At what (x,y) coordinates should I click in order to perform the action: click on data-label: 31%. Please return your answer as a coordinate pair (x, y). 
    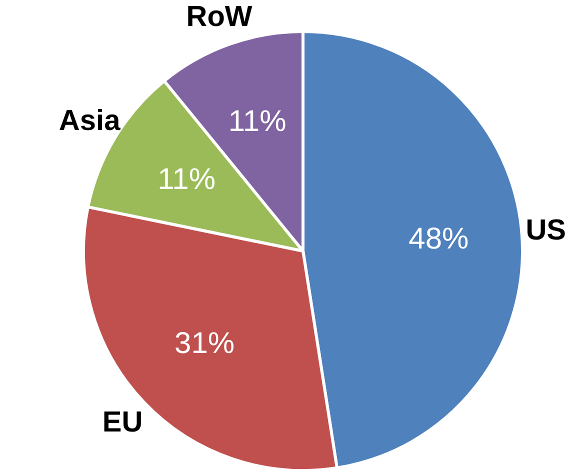
    Looking at the image, I should click on (204, 343).